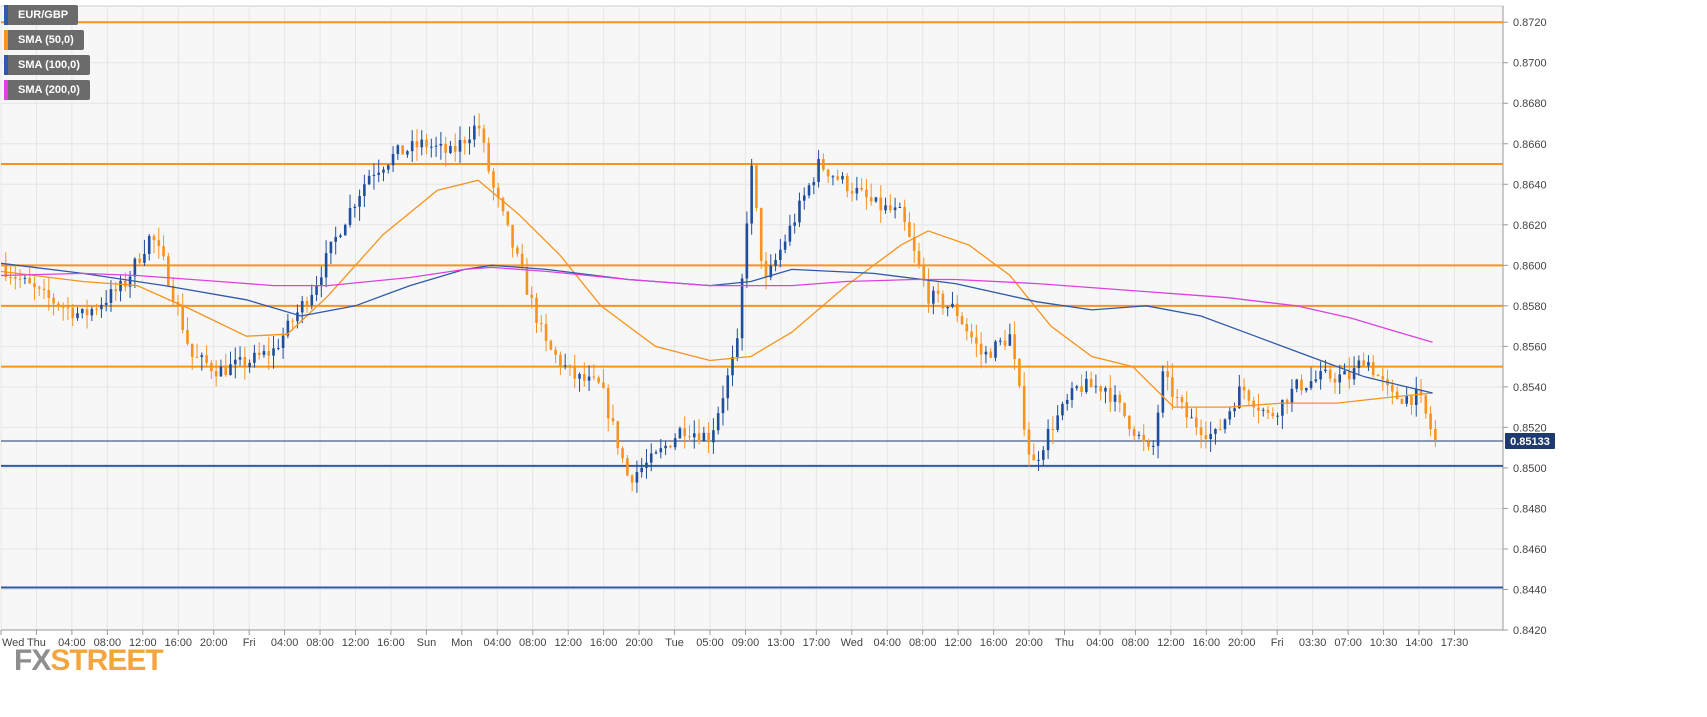 Image resolution: width=1707 pixels, height=717 pixels. What do you see at coordinates (746, 643) in the screenshot?
I see `x-tick-label: 09:00` at bounding box center [746, 643].